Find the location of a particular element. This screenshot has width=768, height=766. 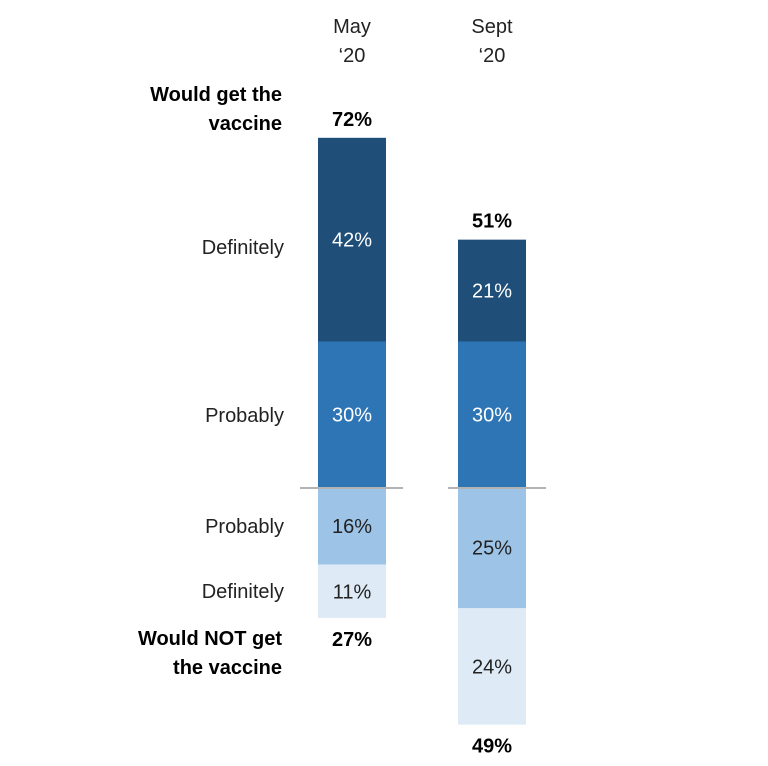

total-would-not-get-may-20: 27% is located at coordinates (352, 640).